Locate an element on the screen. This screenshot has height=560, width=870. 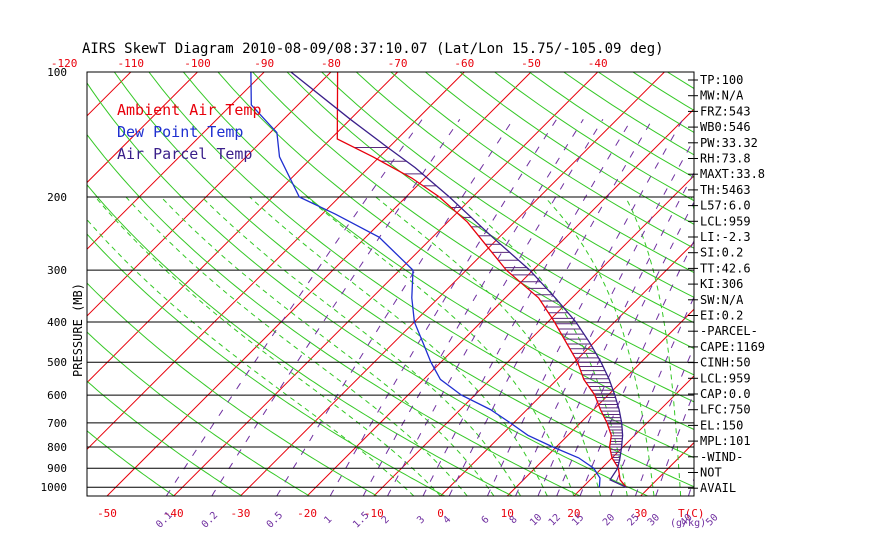
index-entry: LI:-2.3 is located at coordinates (725, 237).